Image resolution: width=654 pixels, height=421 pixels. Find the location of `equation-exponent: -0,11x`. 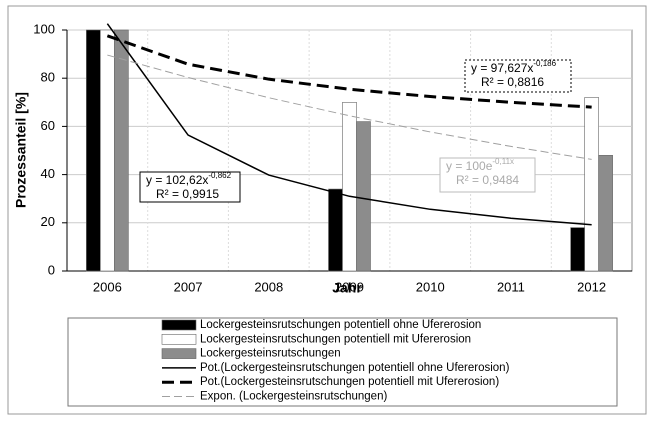

equation-exponent: -0,11x is located at coordinates (503, 161).